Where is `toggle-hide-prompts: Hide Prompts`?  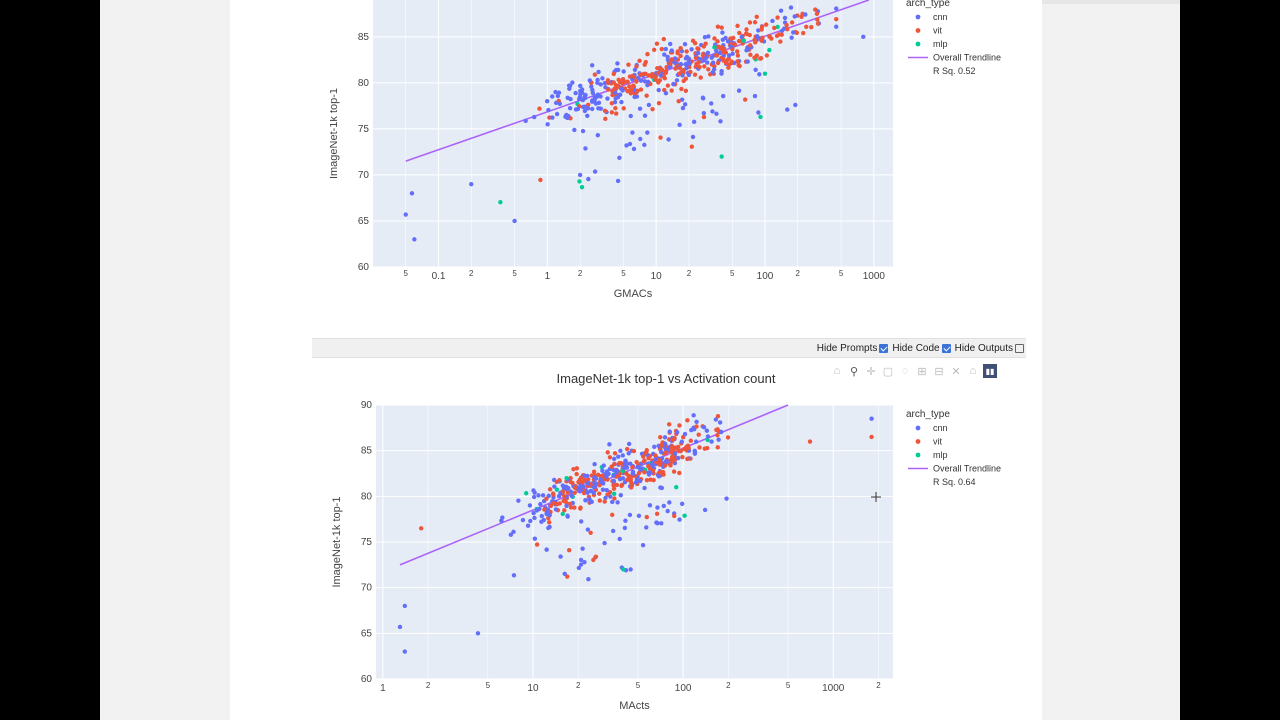
toggle-hide-prompts: Hide Prompts is located at coordinates (853, 348).